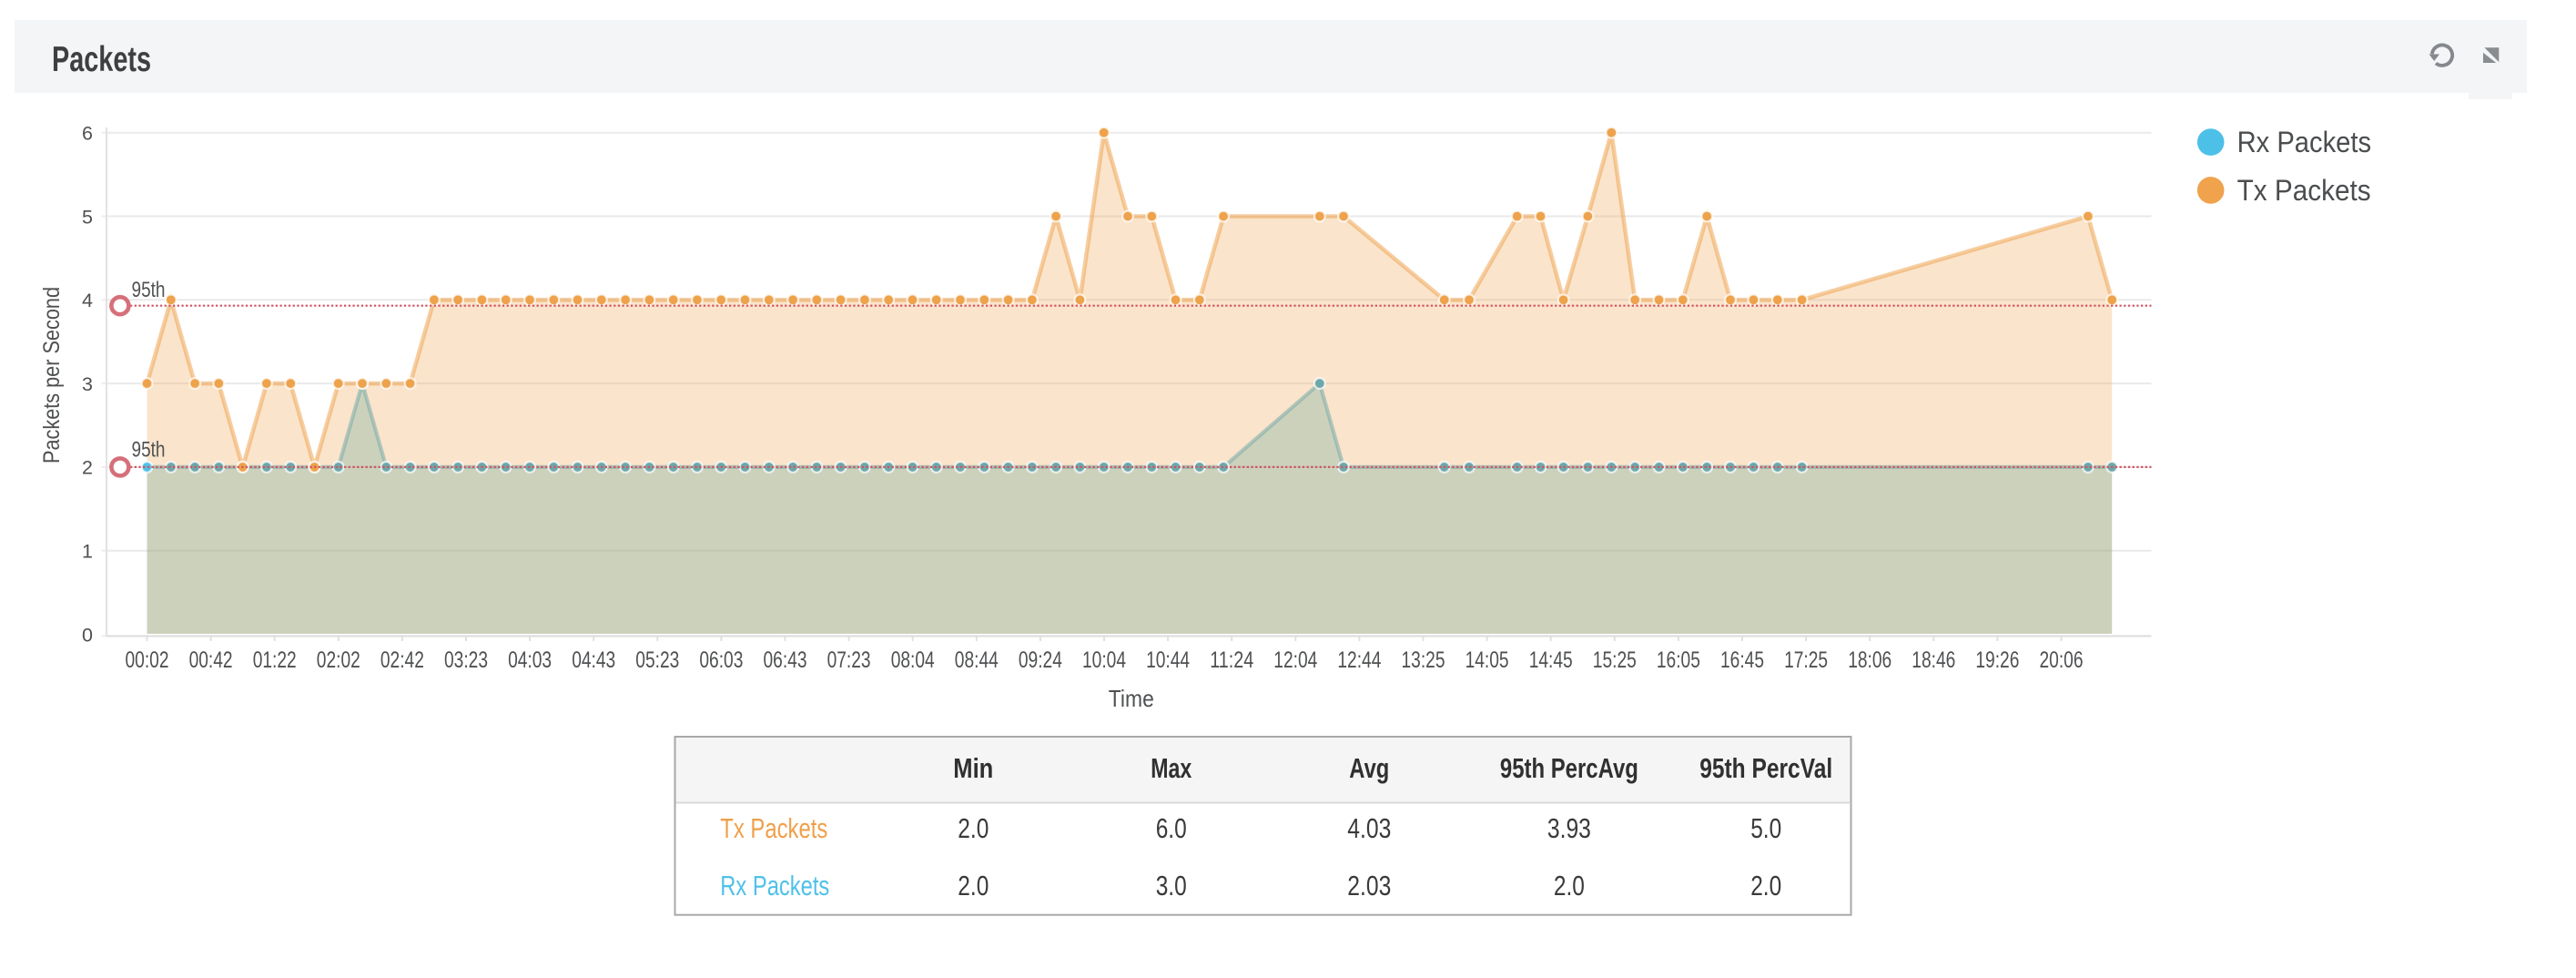 Image resolution: width=2576 pixels, height=978 pixels. I want to click on svg-text: 95th PercVal, so click(1765, 768).